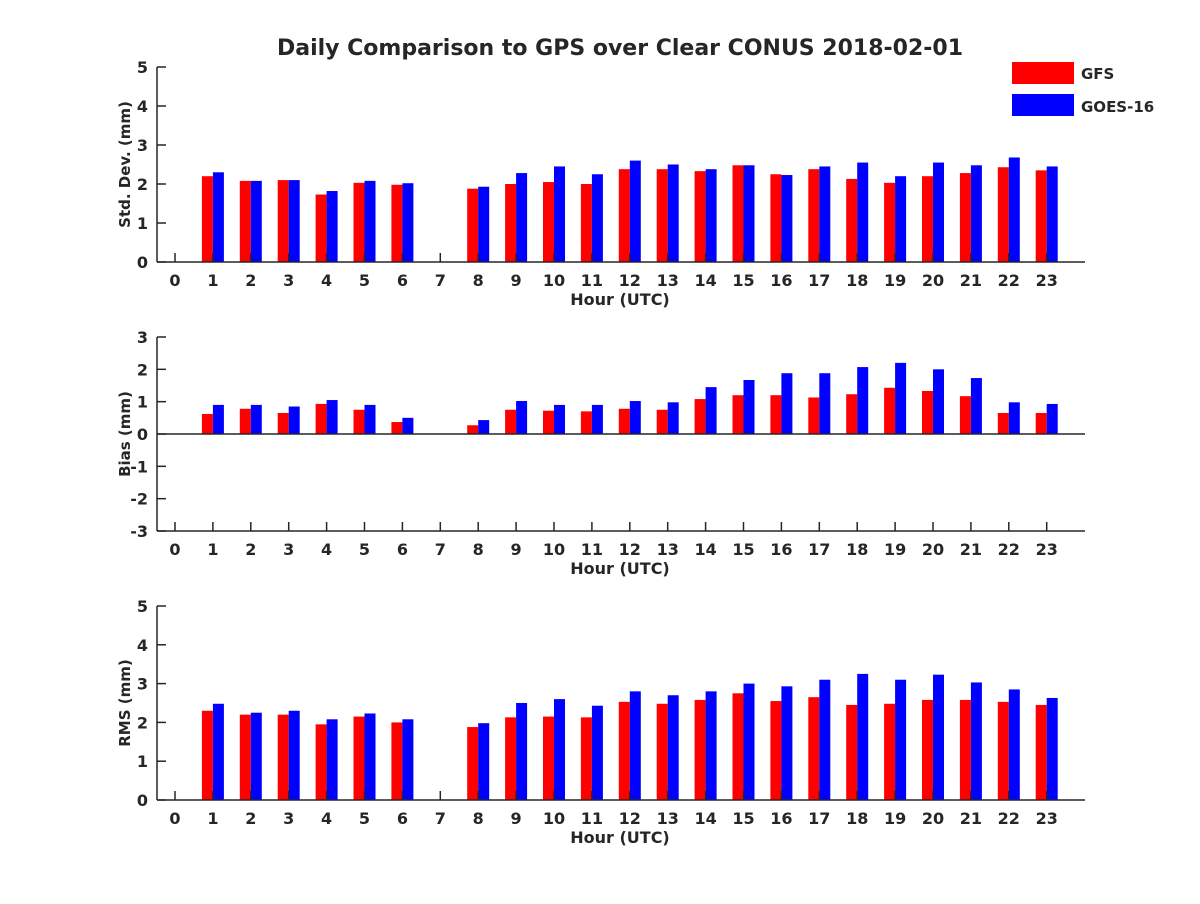 The image size is (1200, 904). I want to click on x-tick-label: 3, so click(288, 818).